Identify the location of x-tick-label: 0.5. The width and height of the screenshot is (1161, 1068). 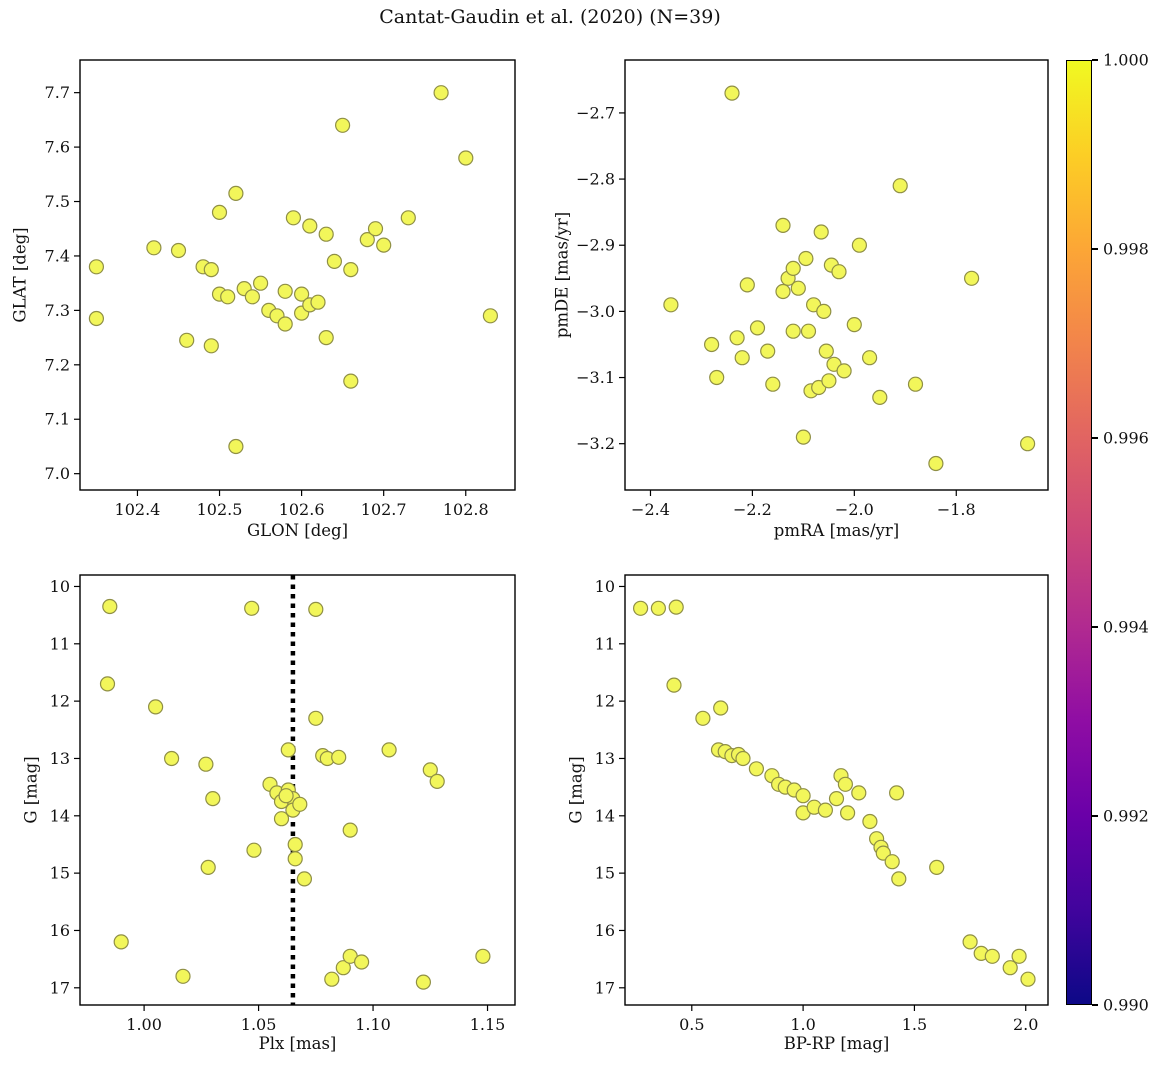
(691, 1024).